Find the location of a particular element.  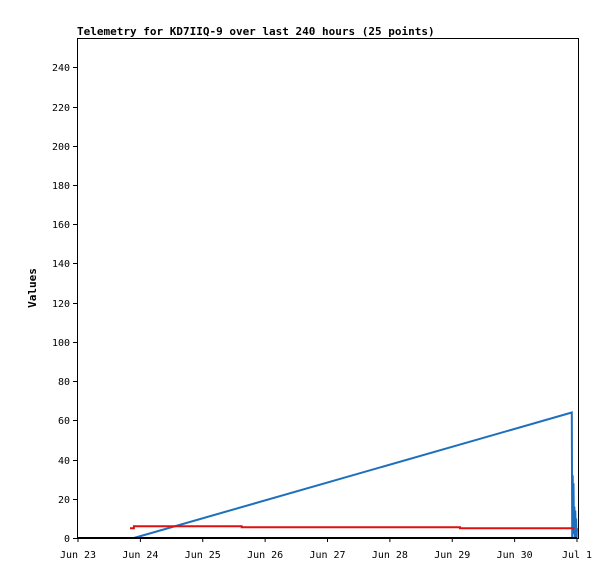

y-tick-label: 200 is located at coordinates (61, 147).